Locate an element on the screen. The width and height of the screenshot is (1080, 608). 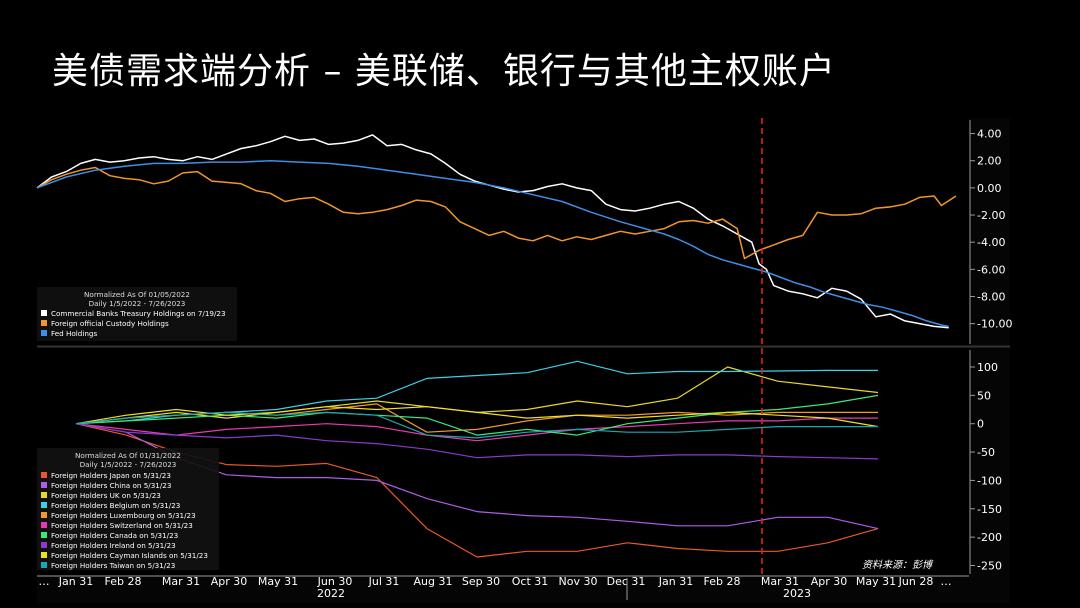
bottom-legend-label: Foreign Holders Taiwan on 5/31/23 is located at coordinates (113, 565).